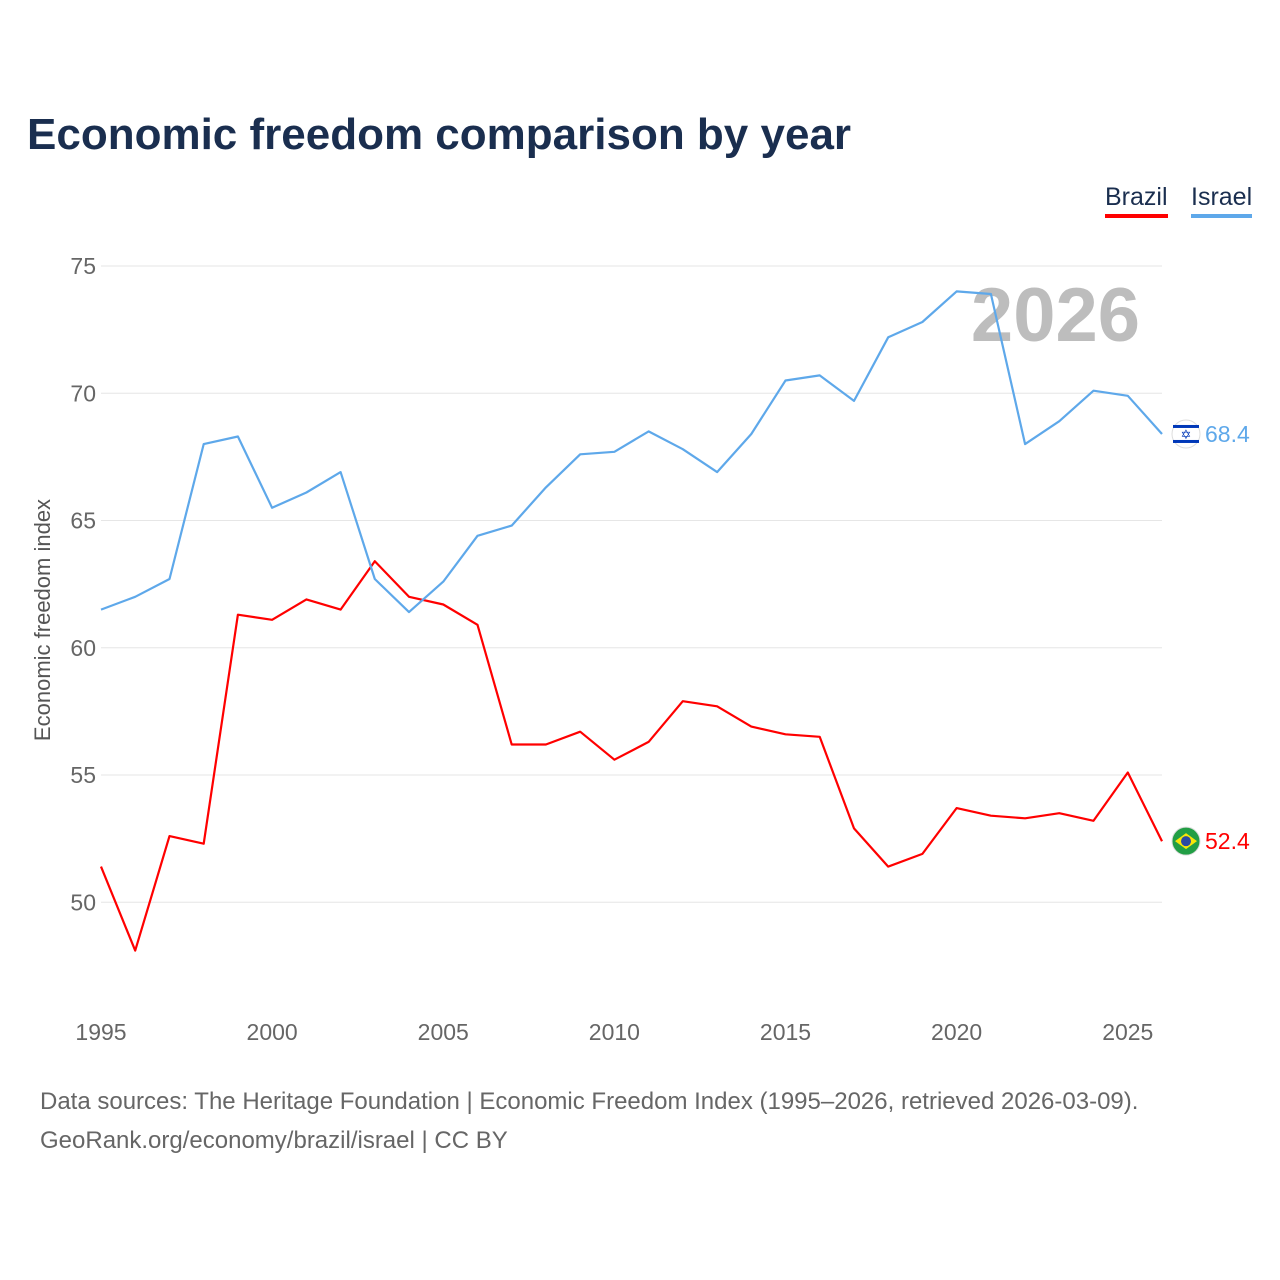  Describe the element at coordinates (272, 1032) in the screenshot. I see `x-tick-label: 2000` at that location.